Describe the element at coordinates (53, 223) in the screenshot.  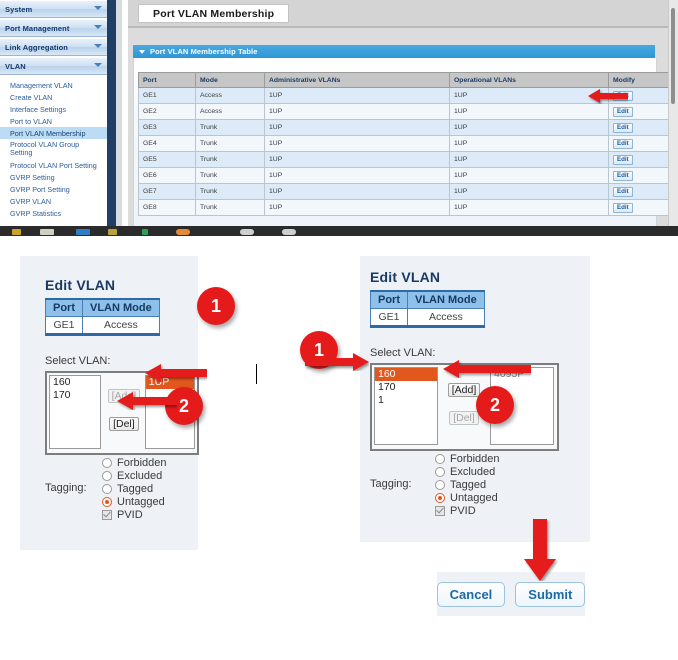
I see `sidebar-spacer` at that location.